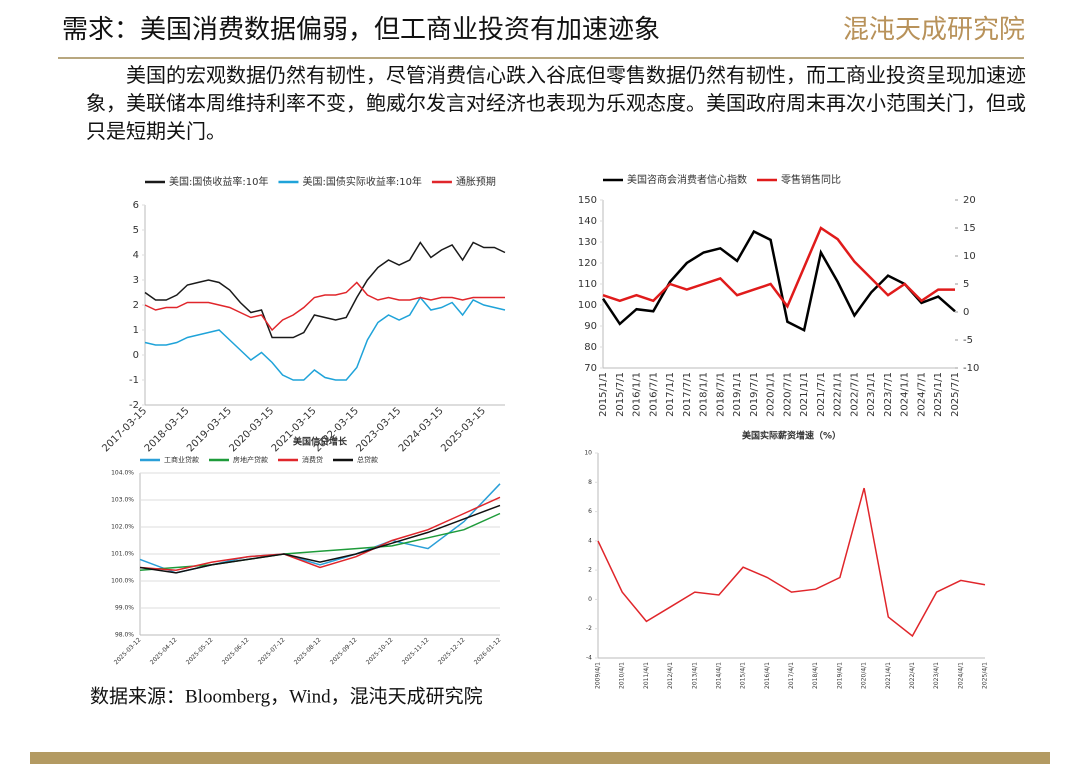 The height and width of the screenshot is (764, 1080). What do you see at coordinates (966, 284) in the screenshot?
I see `y2-tick-label: 5` at bounding box center [966, 284].